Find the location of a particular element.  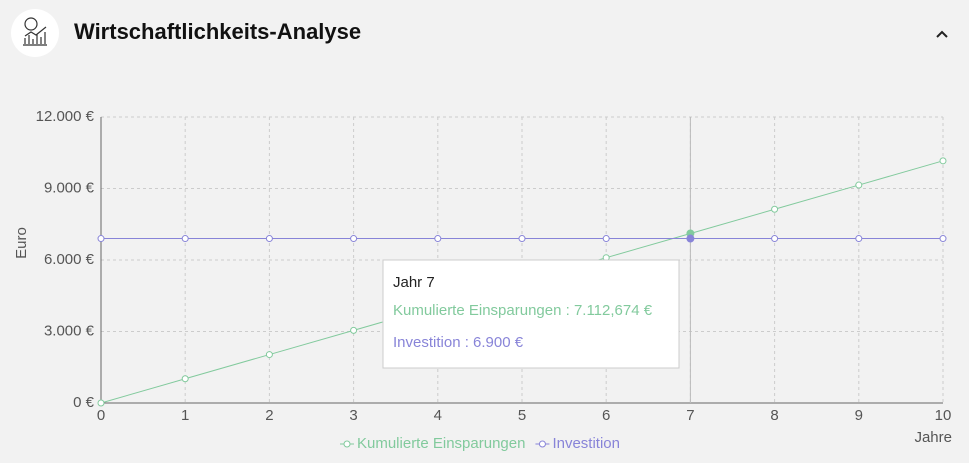

x-tick-label: 6 is located at coordinates (606, 415).